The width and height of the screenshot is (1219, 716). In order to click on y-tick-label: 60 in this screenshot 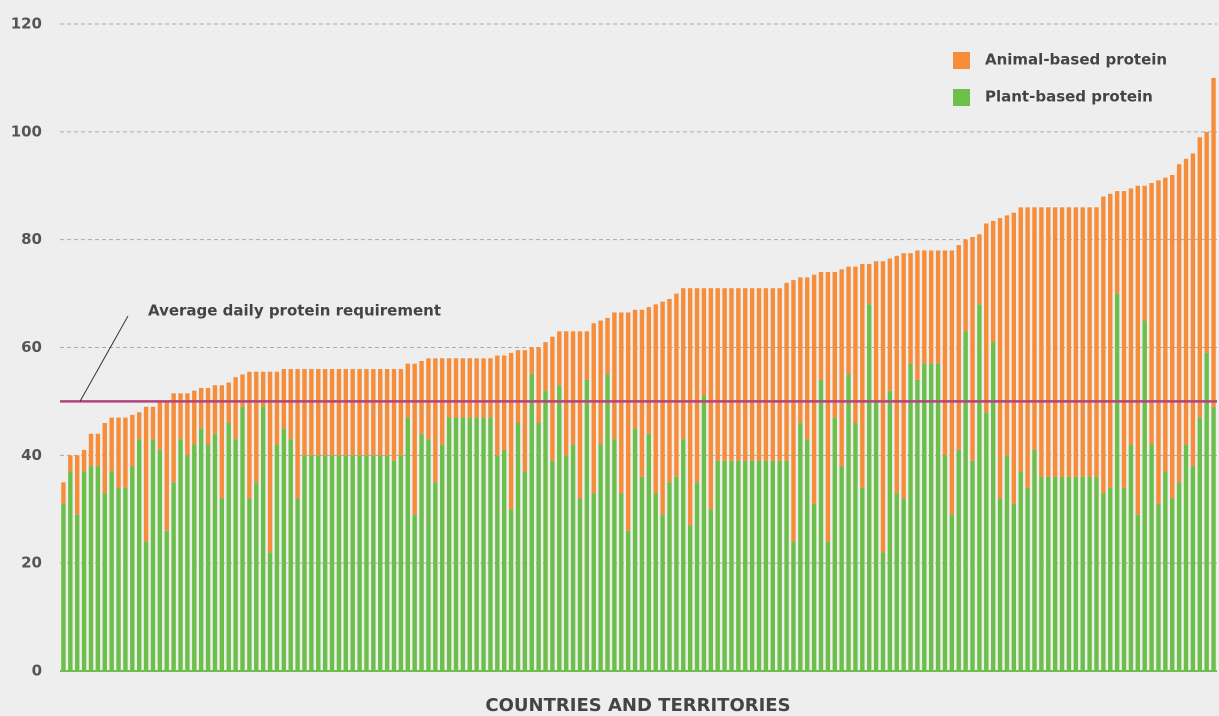, I will do `click(31, 347)`.